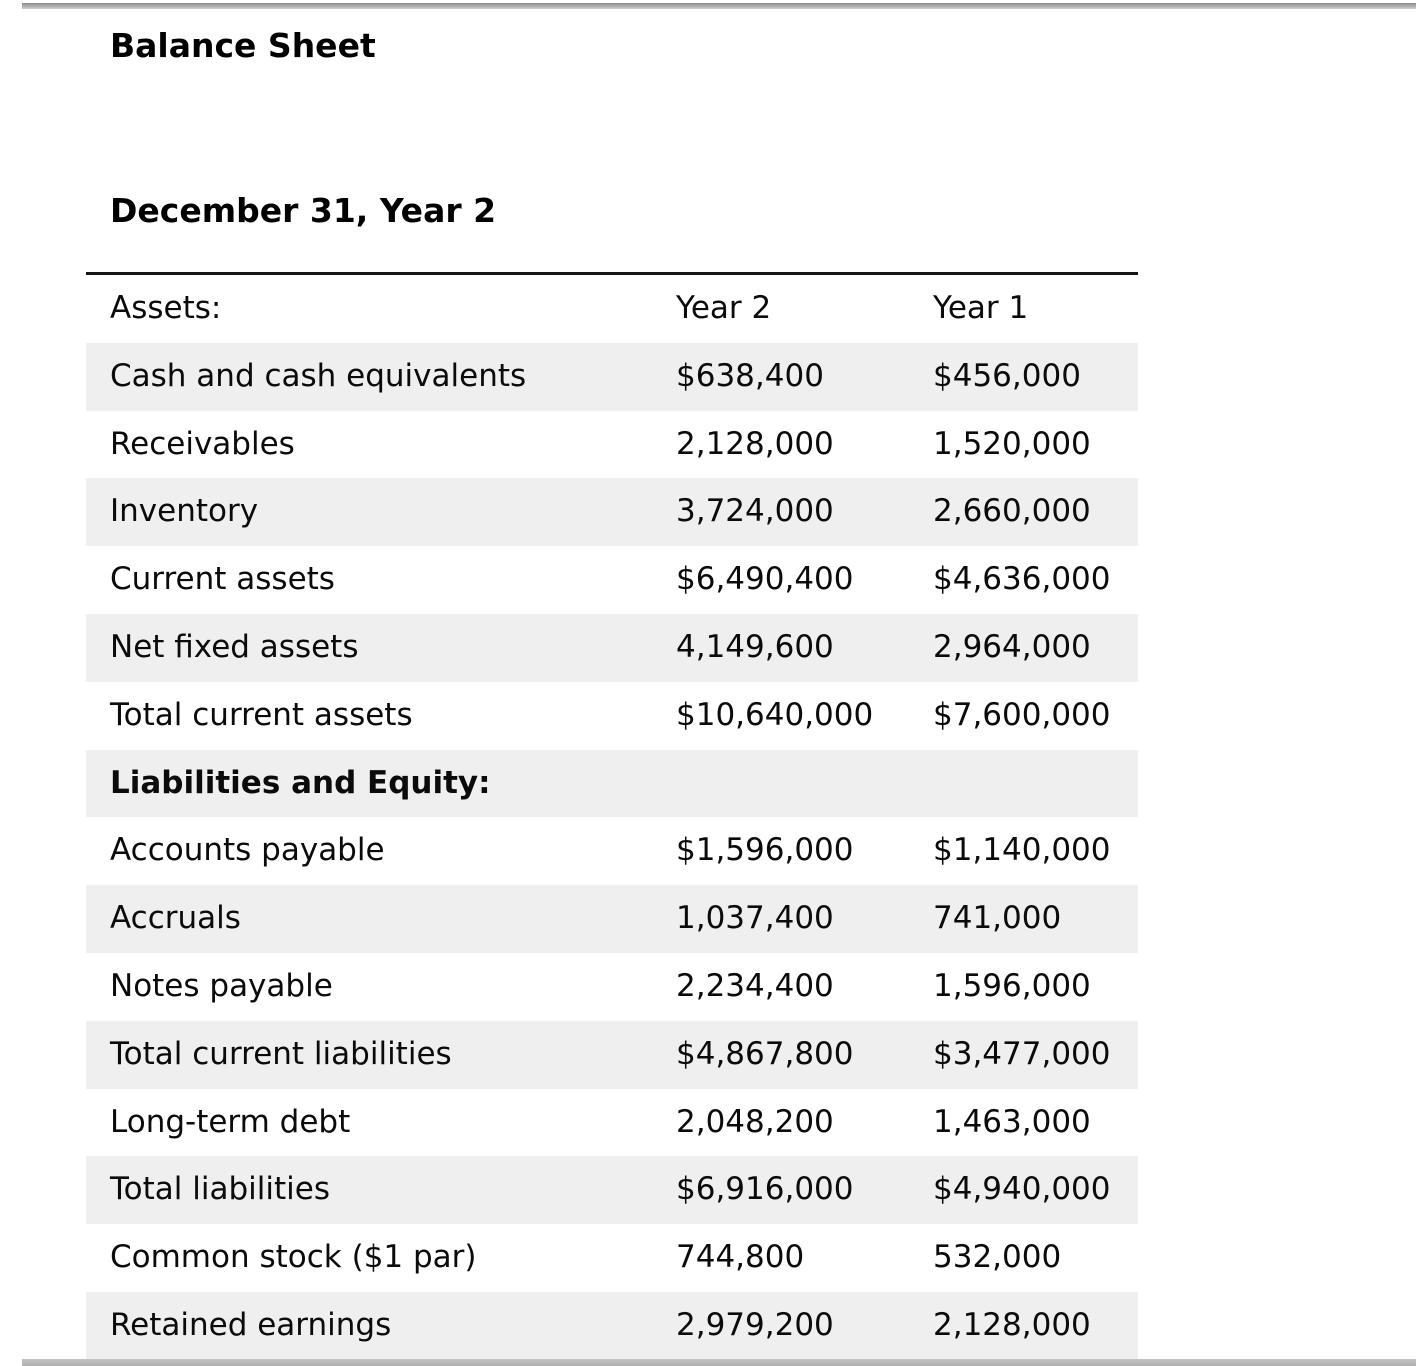  What do you see at coordinates (234, 647) in the screenshot?
I see `row-label: Net fixed assets` at bounding box center [234, 647].